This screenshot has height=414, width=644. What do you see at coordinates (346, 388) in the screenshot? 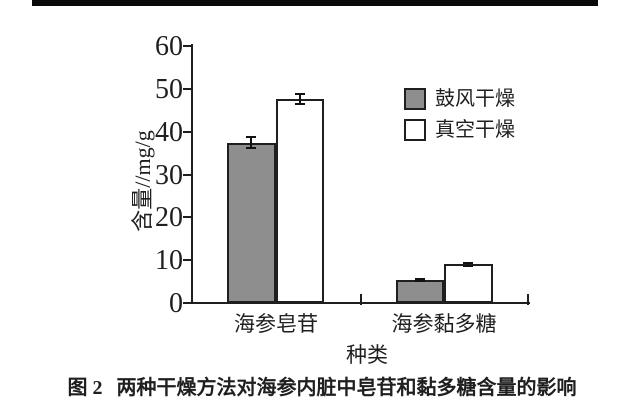
I see `figure-caption-text: 两种干燥方法对海参内脏中皂苷和黏多糖含量的影响` at bounding box center [346, 388].